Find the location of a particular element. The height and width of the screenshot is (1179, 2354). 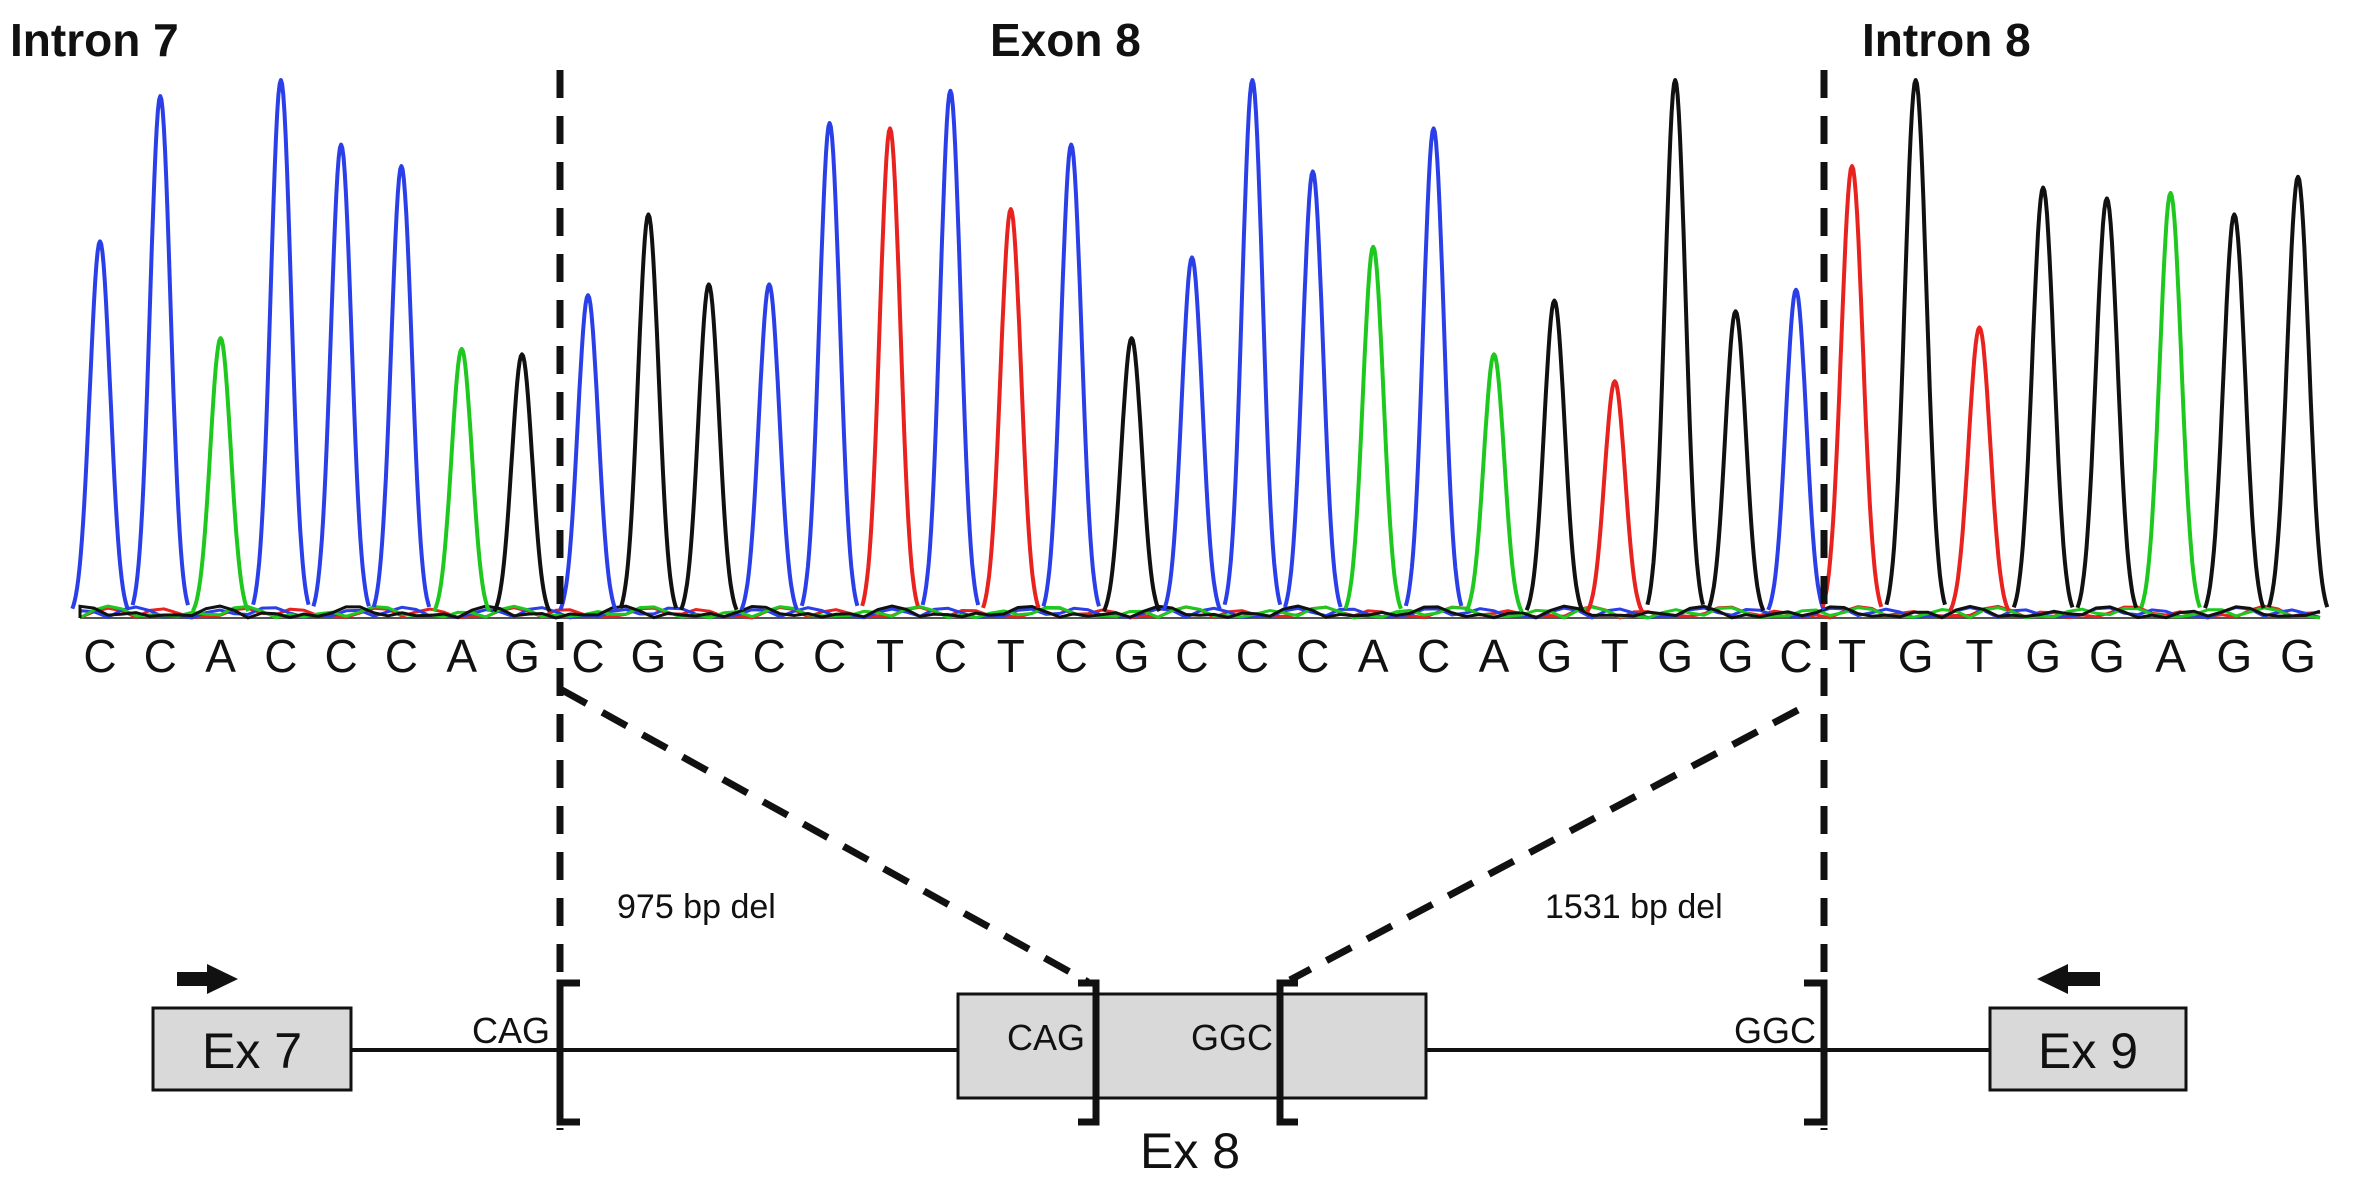

left-deletion-label: 975 bp del is located at coordinates (696, 907).